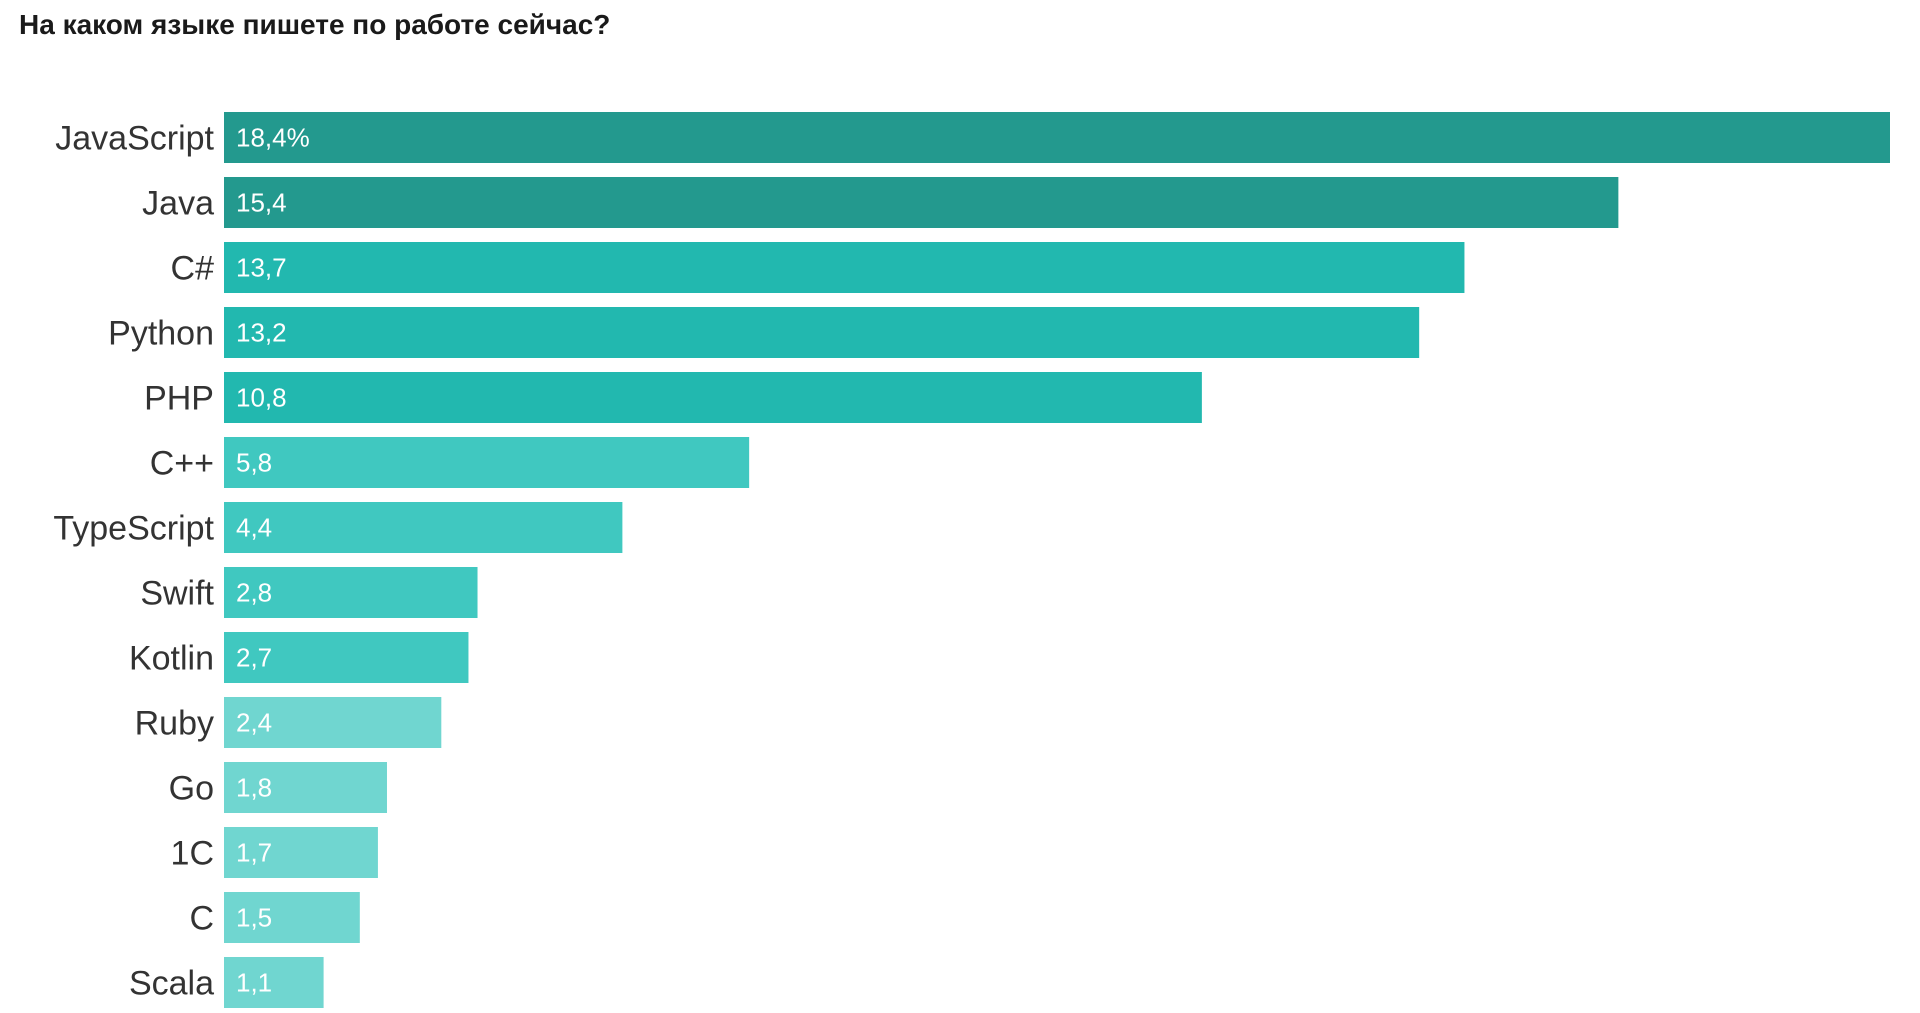  I want to click on bar-python, so click(822, 332).